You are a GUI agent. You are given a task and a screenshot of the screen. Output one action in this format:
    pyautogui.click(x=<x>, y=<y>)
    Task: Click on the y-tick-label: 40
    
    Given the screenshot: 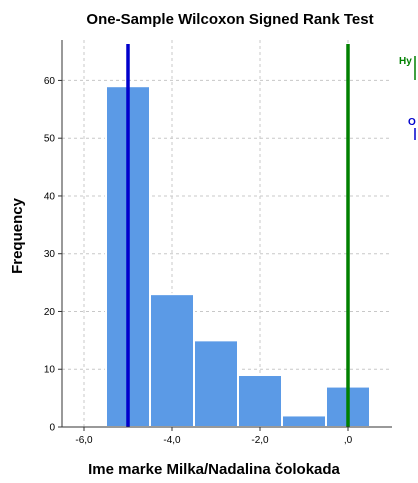 What is the action you would take?
    pyautogui.click(x=50, y=196)
    